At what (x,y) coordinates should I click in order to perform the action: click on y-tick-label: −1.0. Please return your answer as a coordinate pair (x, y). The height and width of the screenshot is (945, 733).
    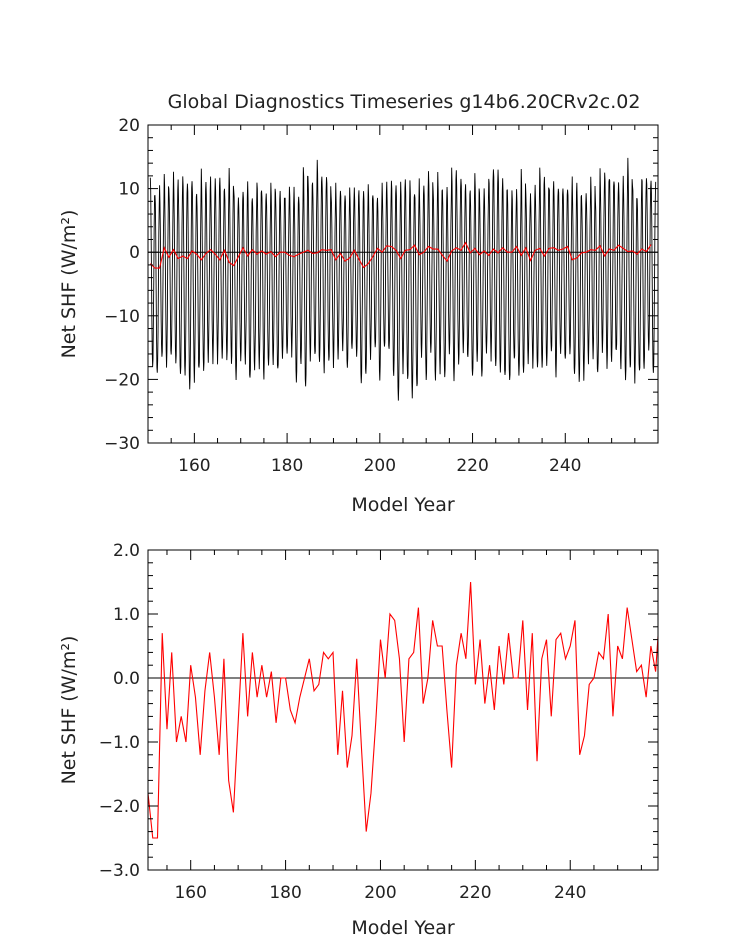
    Looking at the image, I should click on (119, 743).